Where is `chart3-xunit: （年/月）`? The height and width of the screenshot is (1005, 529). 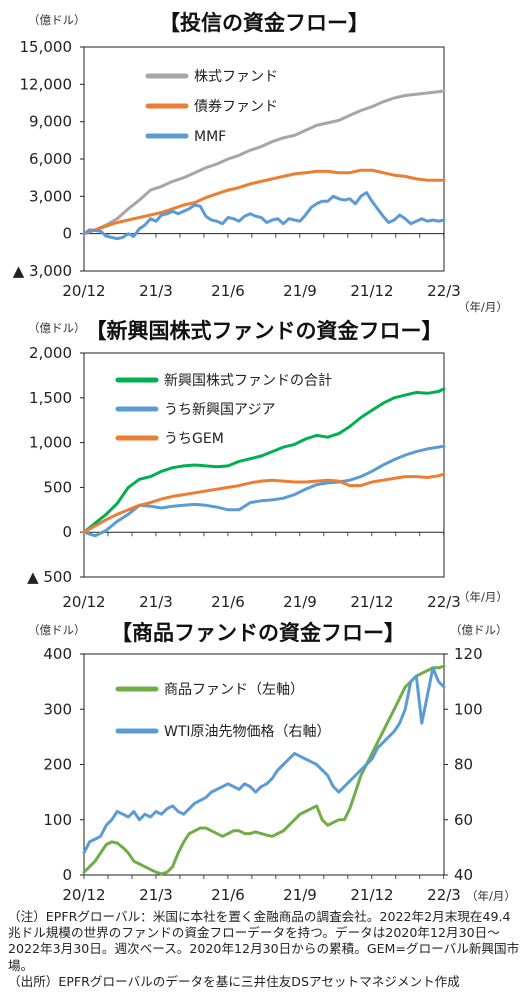
chart3-xunit: （年/月） is located at coordinates (491, 896).